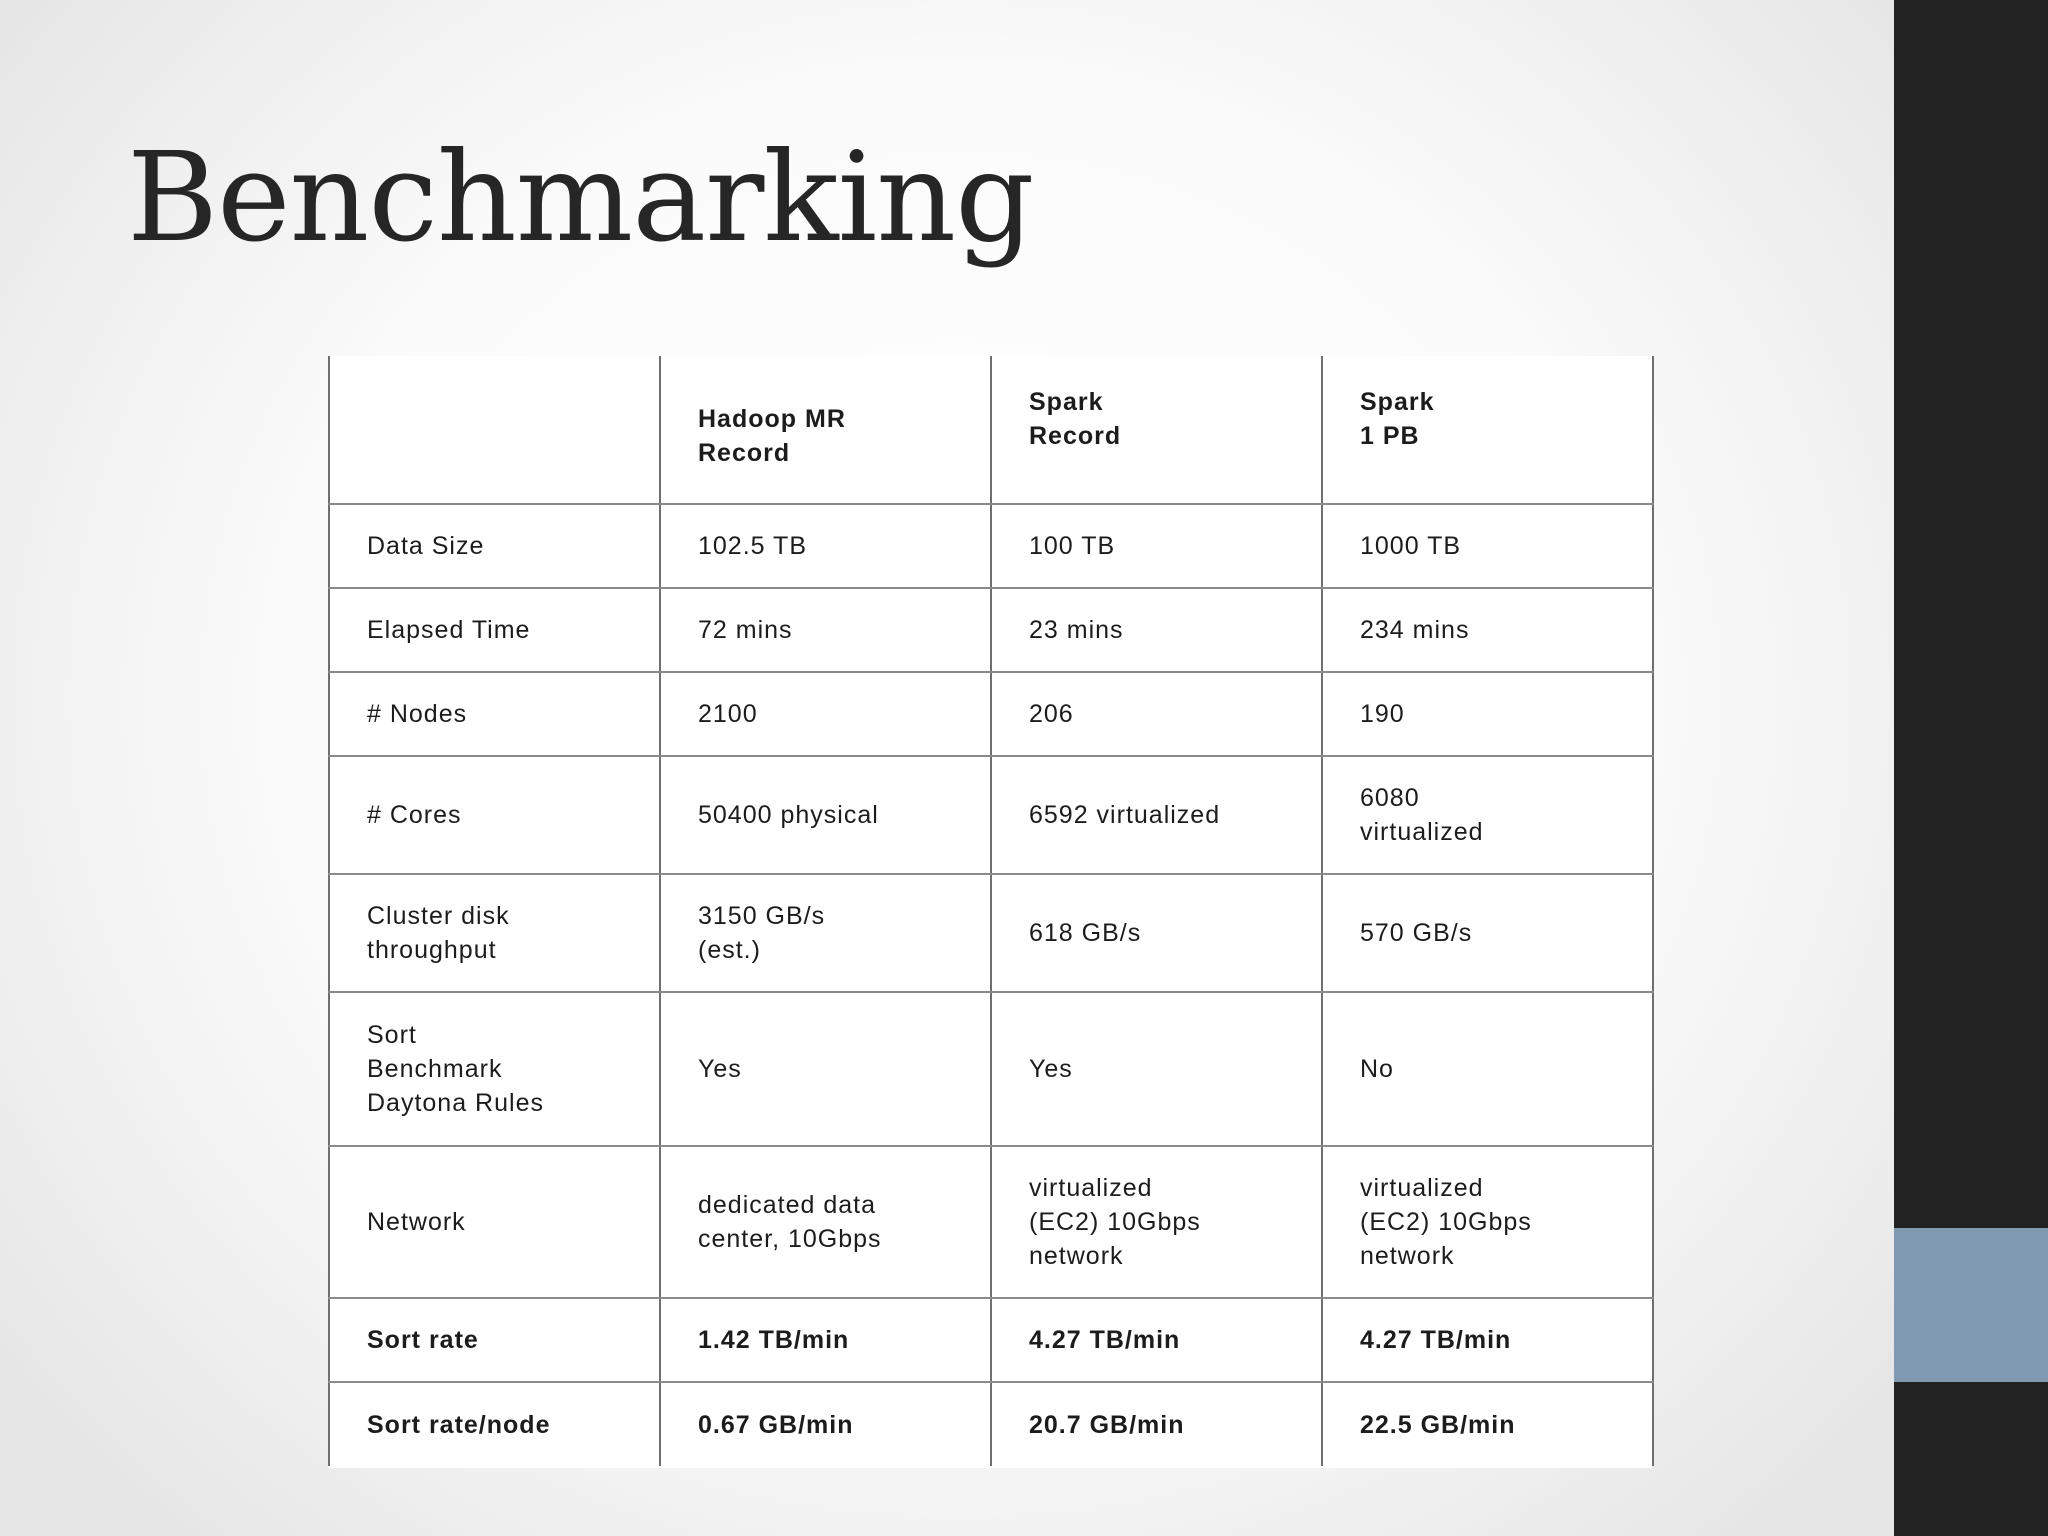  What do you see at coordinates (1156, 933) in the screenshot?
I see `table-cell: 618 GB/s` at bounding box center [1156, 933].